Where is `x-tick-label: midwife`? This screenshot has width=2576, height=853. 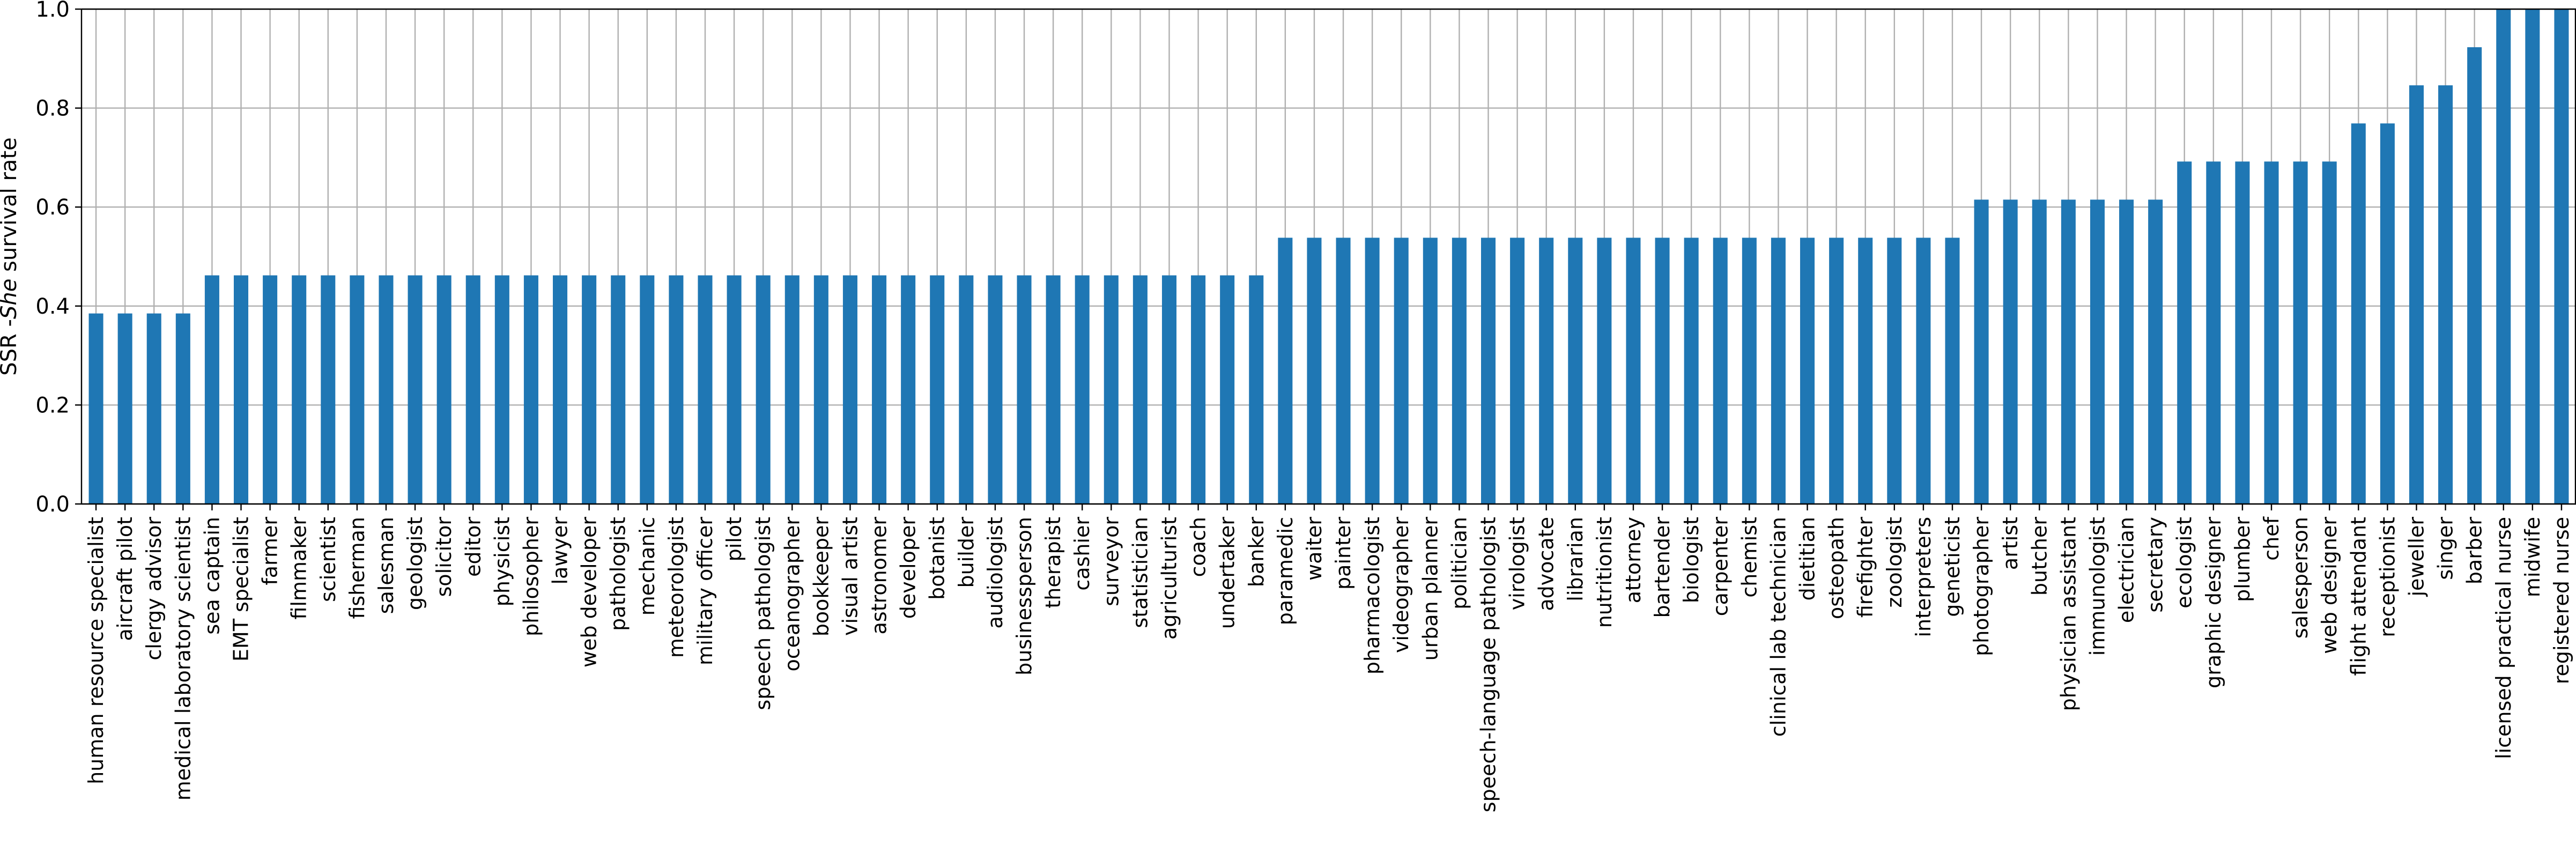 x-tick-label: midwife is located at coordinates (2532, 557).